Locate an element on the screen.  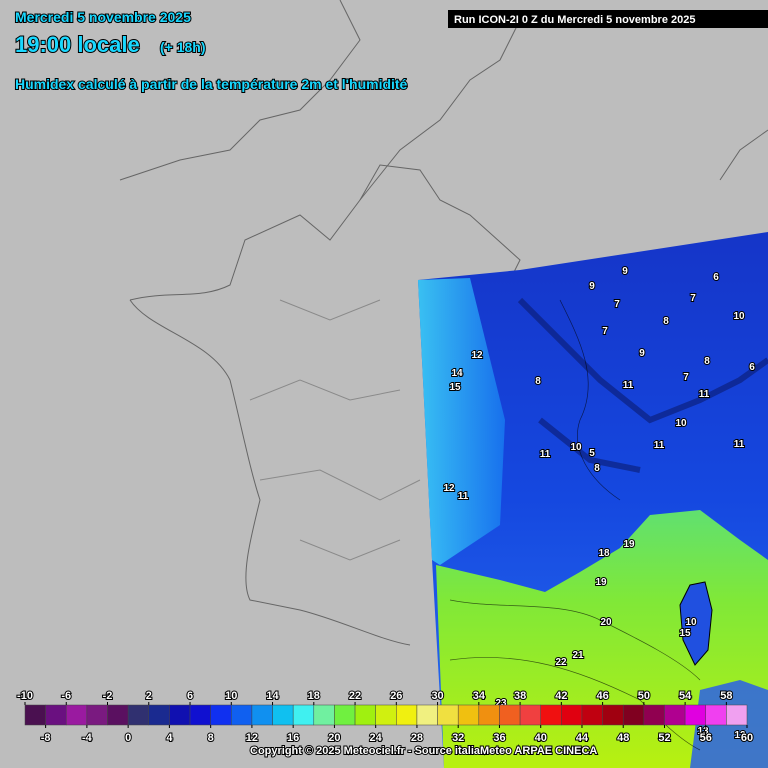
field-cool is located at coordinates (461, 421).